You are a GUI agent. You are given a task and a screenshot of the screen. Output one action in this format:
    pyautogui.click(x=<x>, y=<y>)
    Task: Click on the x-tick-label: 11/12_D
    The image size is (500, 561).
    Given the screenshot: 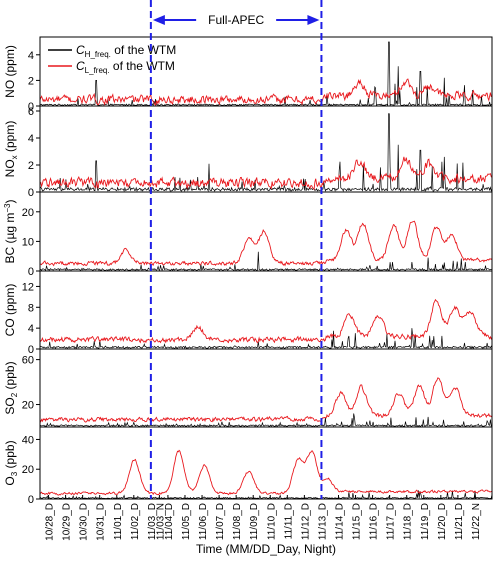 What is the action you would take?
    pyautogui.click(x=305, y=521)
    